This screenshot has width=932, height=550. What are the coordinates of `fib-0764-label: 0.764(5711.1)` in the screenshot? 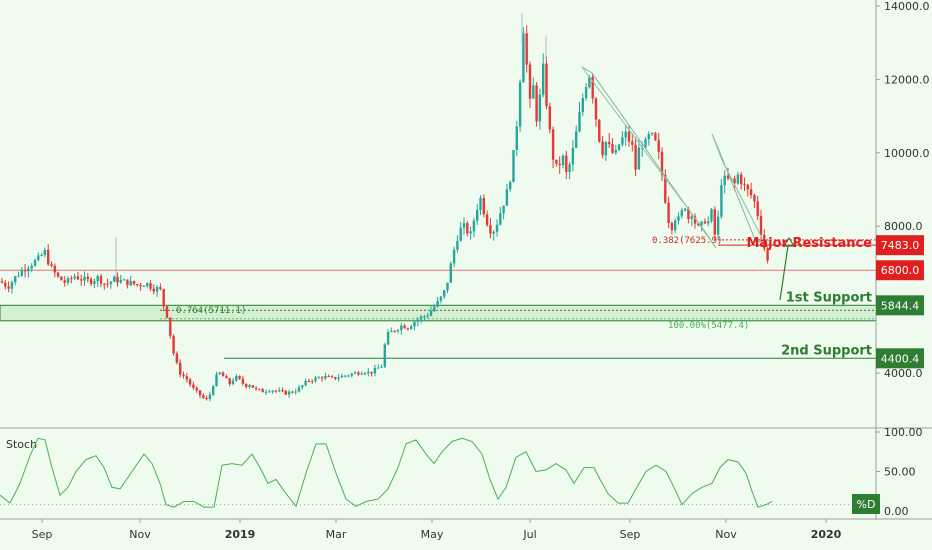 It's located at (211, 311).